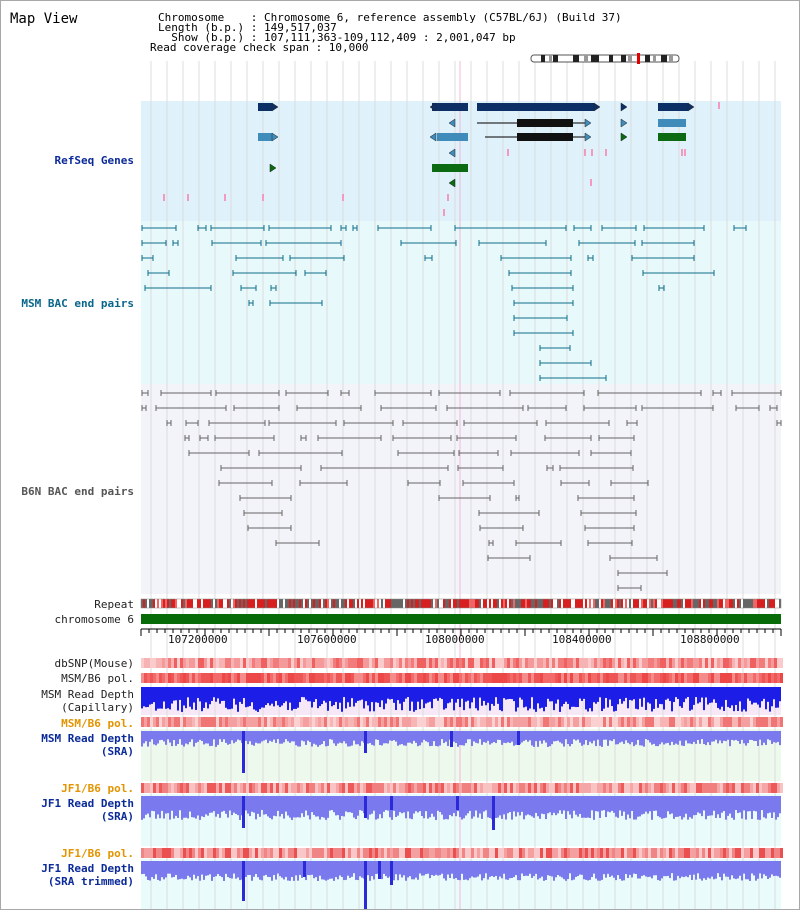  Describe the element at coordinates (94, 160) in the screenshot. I see `track-label-refseq: RefSeq Genes` at that location.